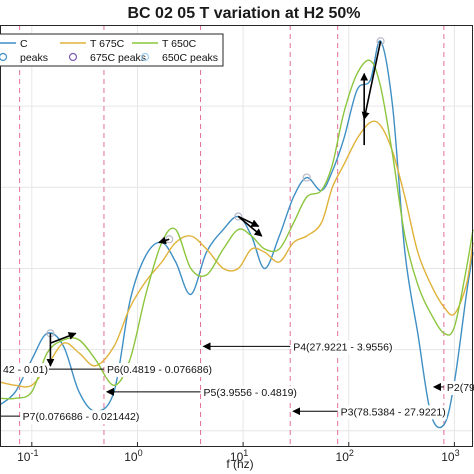 The image size is (474, 474). Describe the element at coordinates (24, 457) in the screenshot. I see `x-tick-base-0: 10` at that location.